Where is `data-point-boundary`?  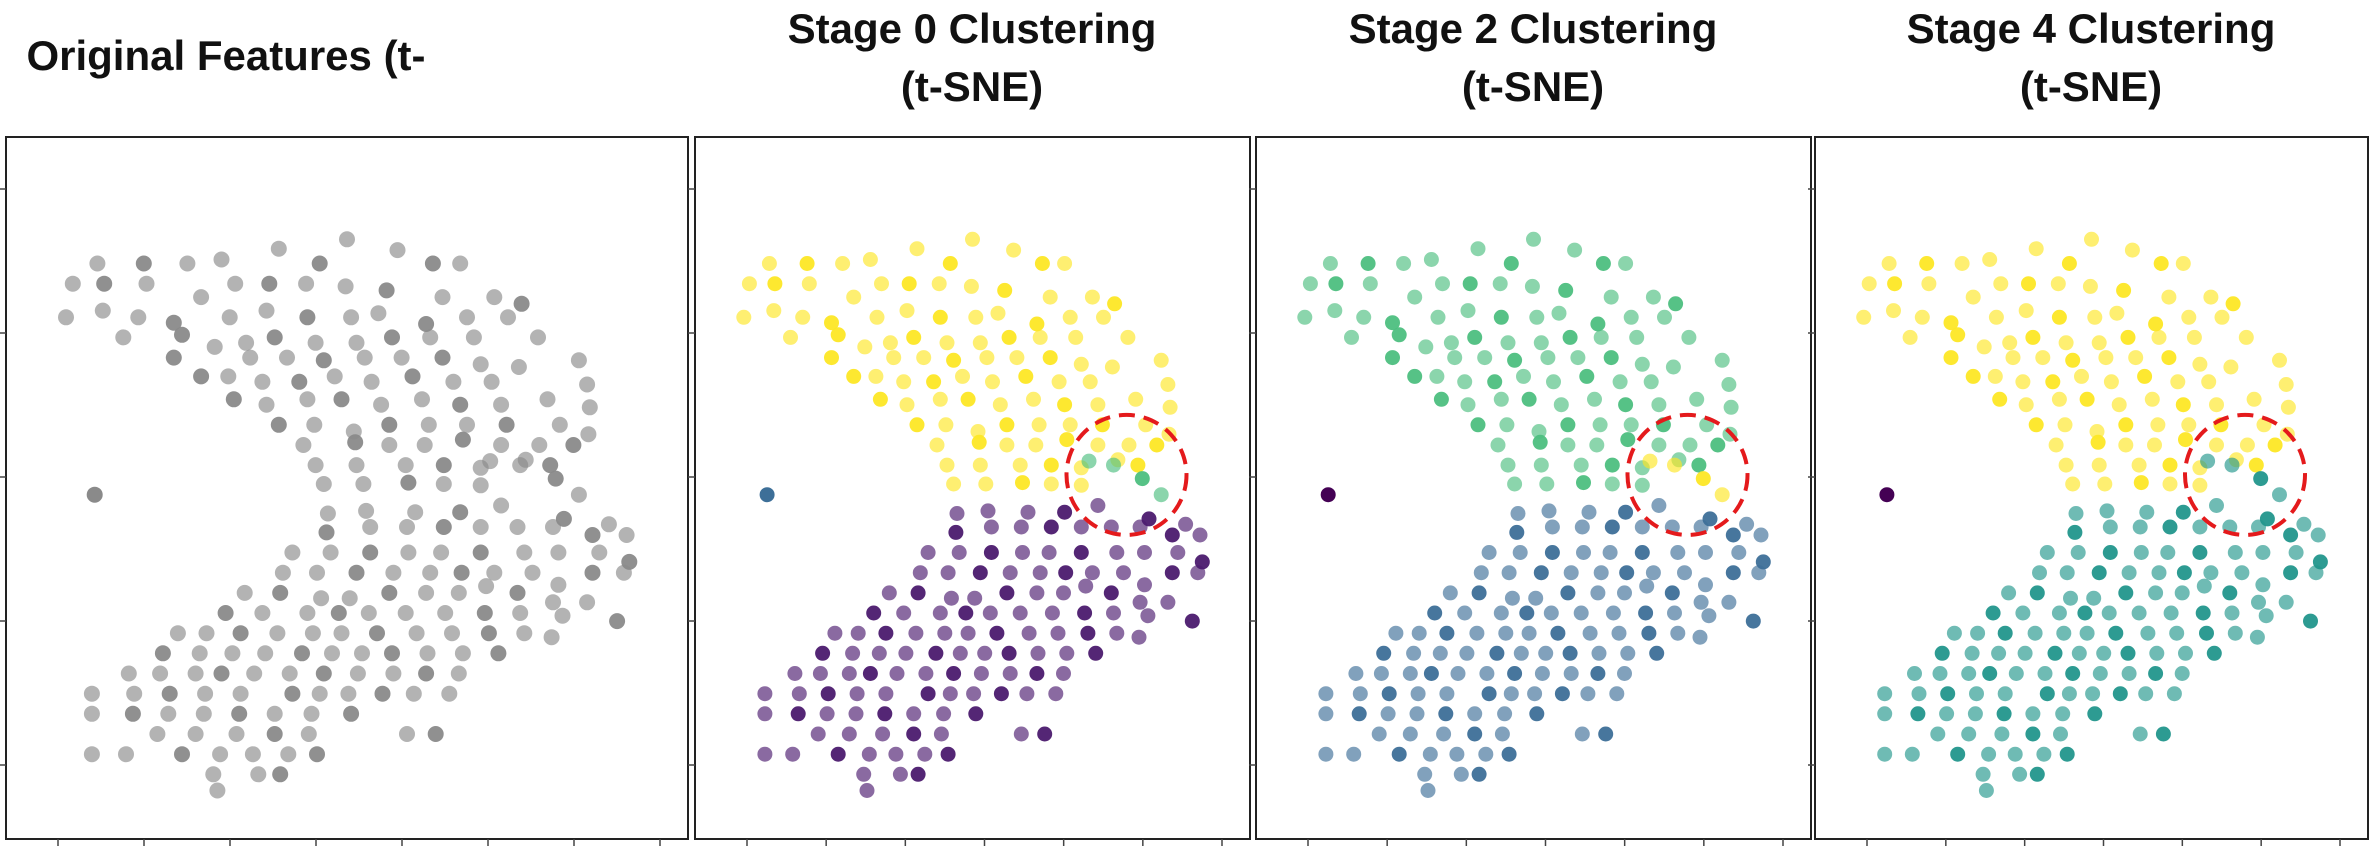 data-point-boundary is located at coordinates (1722, 495).